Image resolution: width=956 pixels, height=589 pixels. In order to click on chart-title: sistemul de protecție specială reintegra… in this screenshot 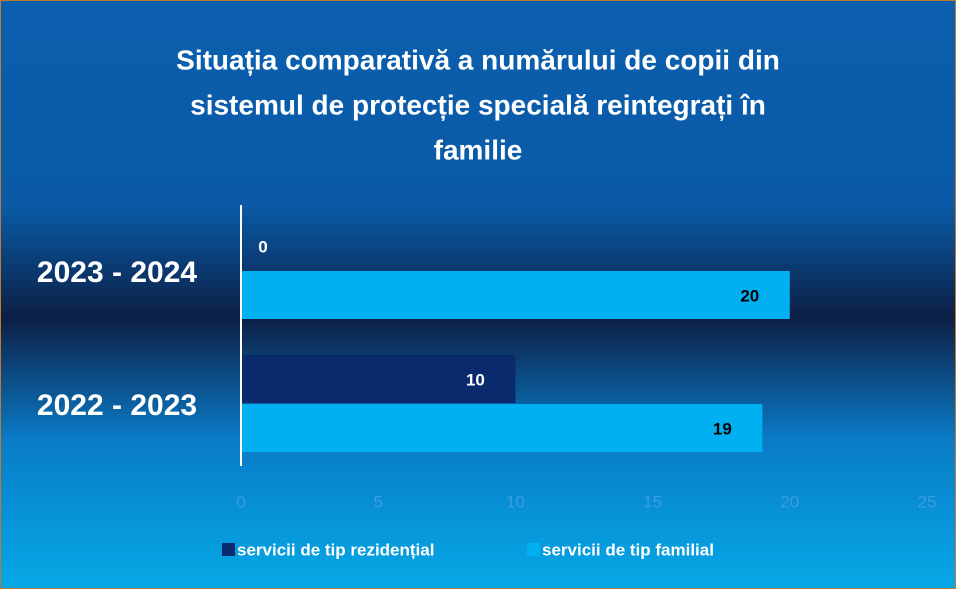, I will do `click(478, 104)`.